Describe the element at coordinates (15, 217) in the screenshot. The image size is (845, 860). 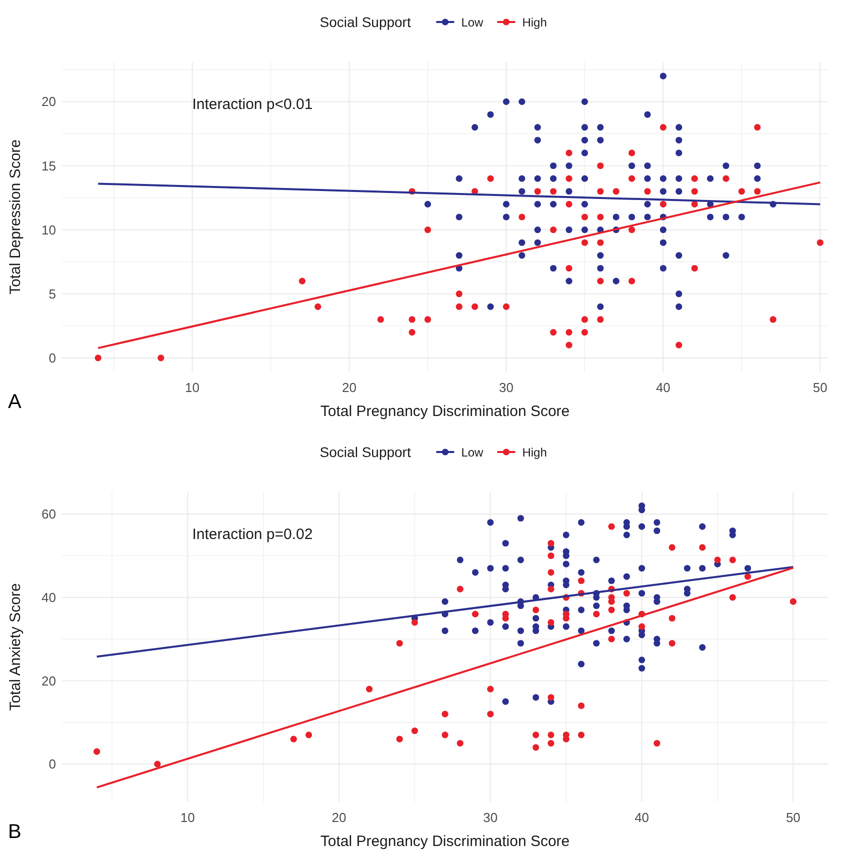
I see `y-axis-title: Total Depression Score` at that location.